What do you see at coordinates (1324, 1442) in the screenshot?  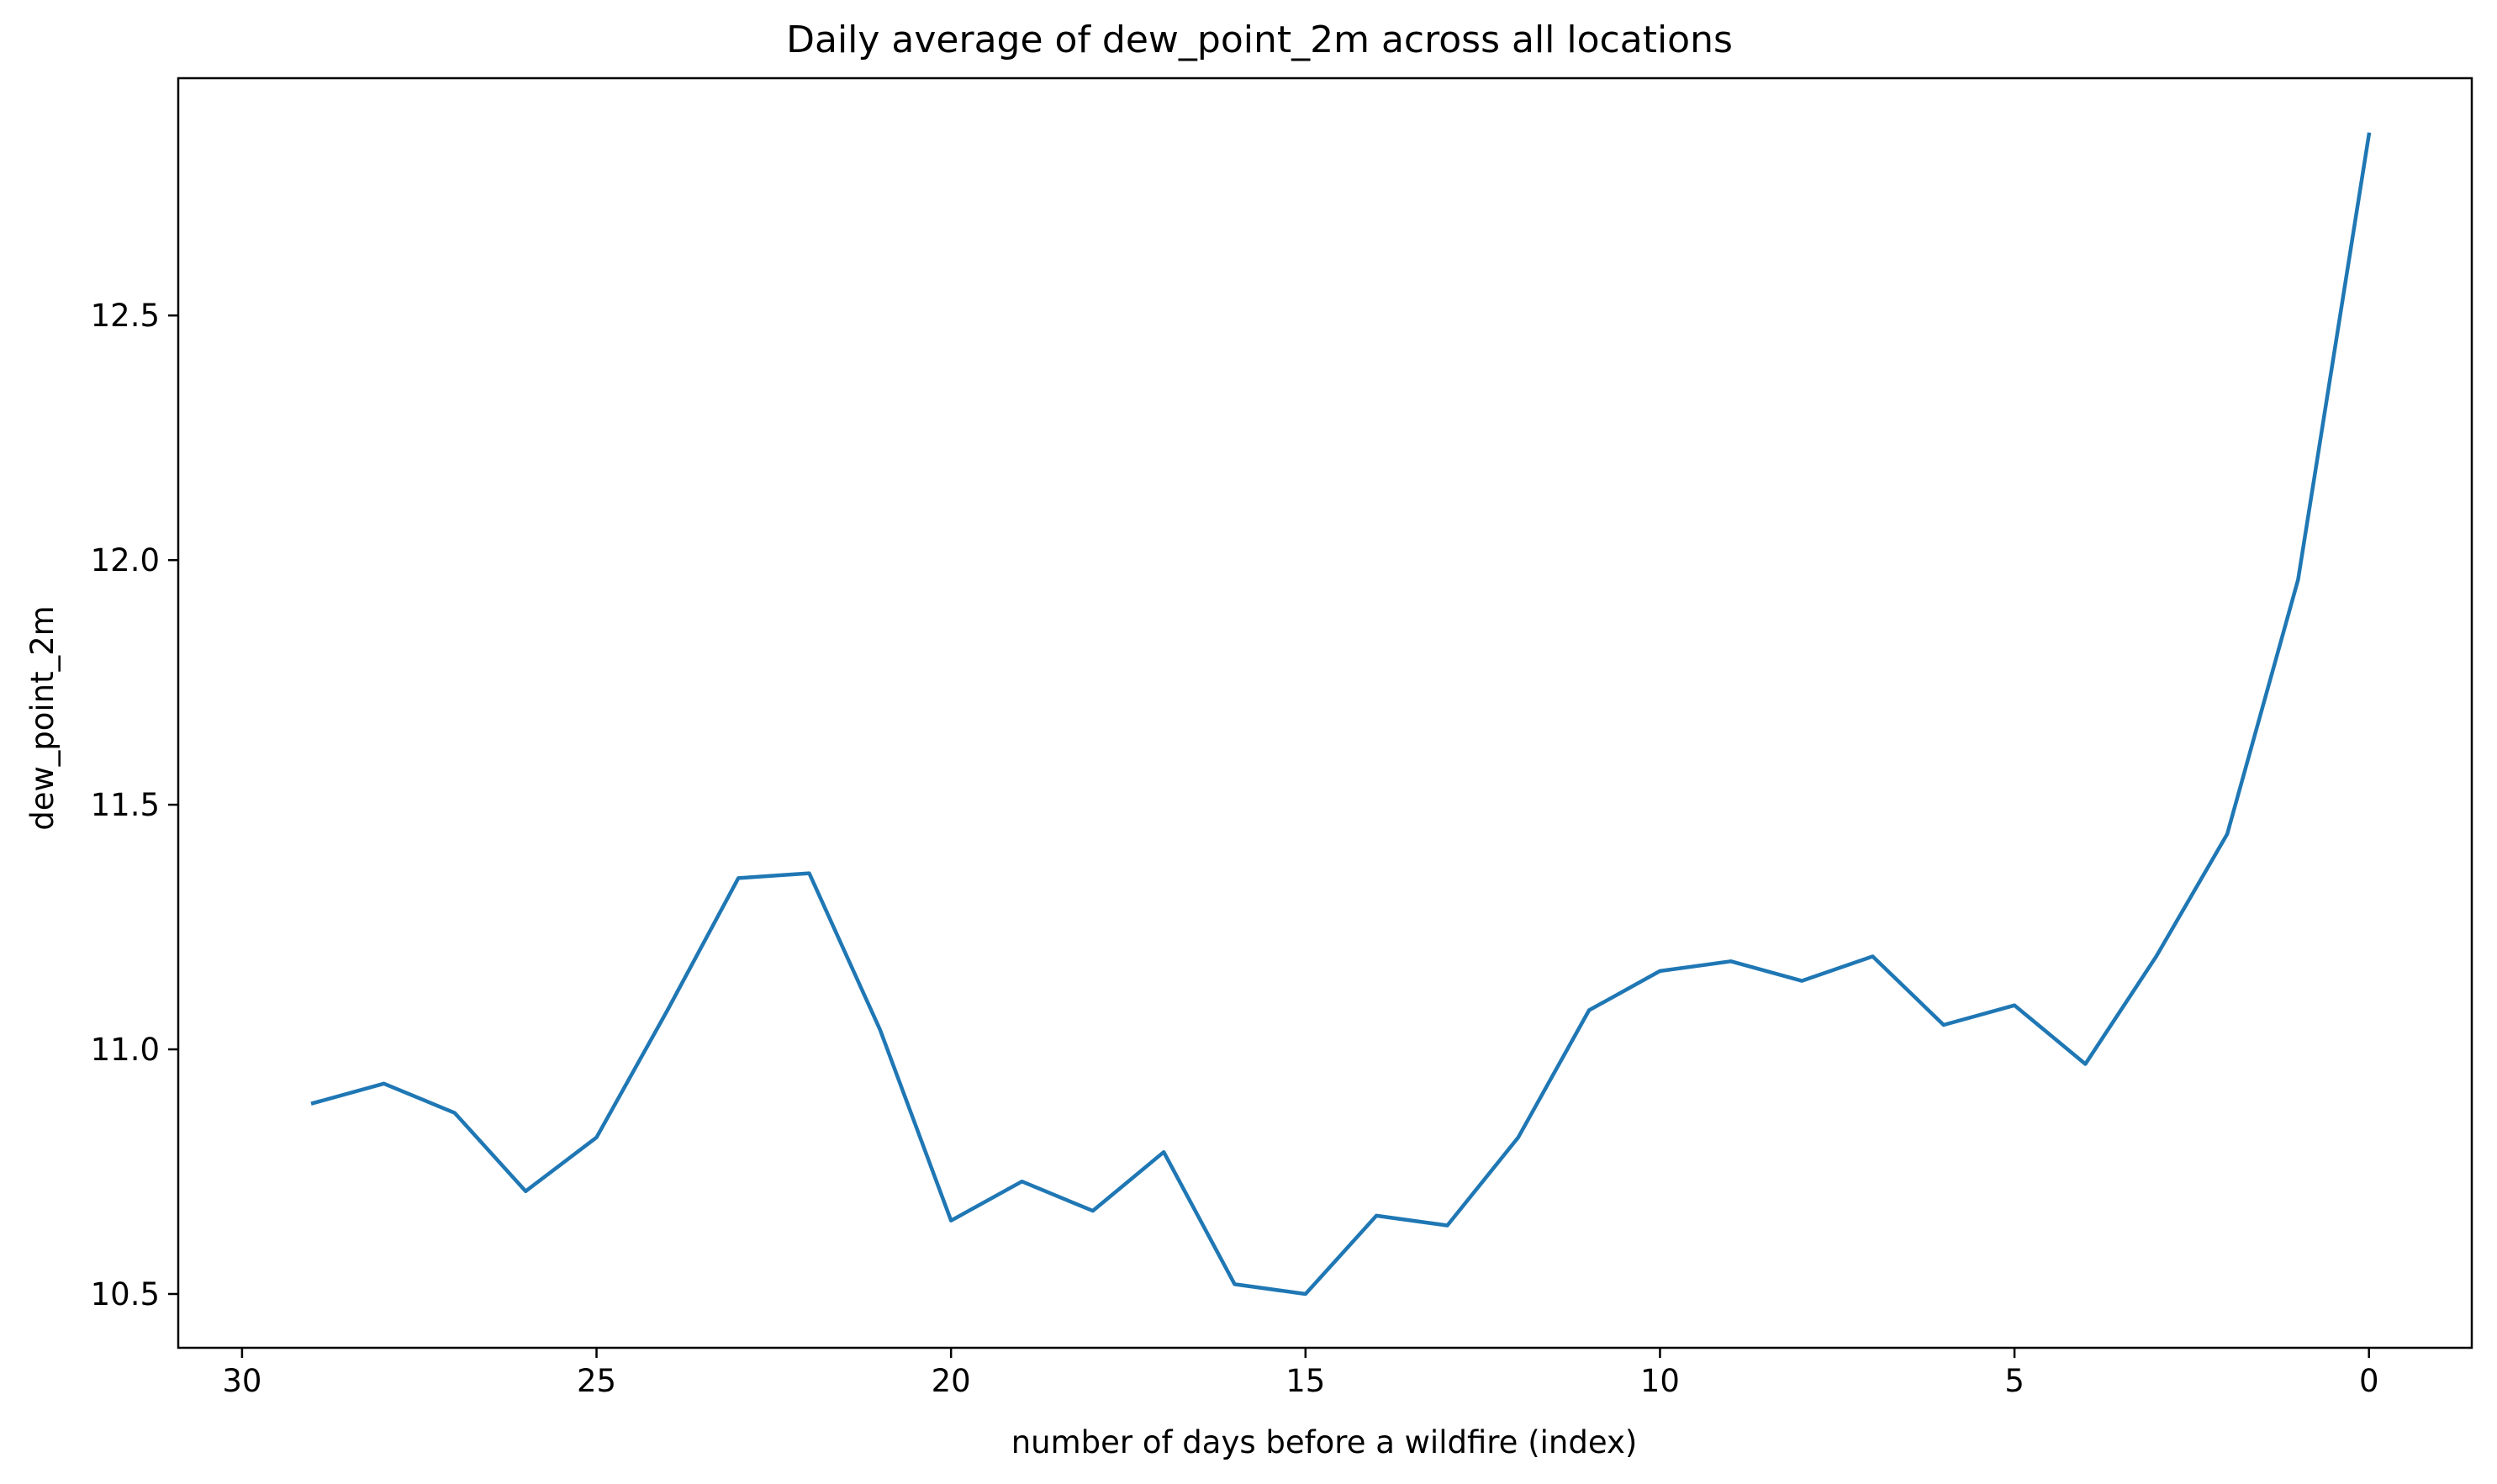 I see `x-axis-label: number of days before a wildfire (index)` at bounding box center [1324, 1442].